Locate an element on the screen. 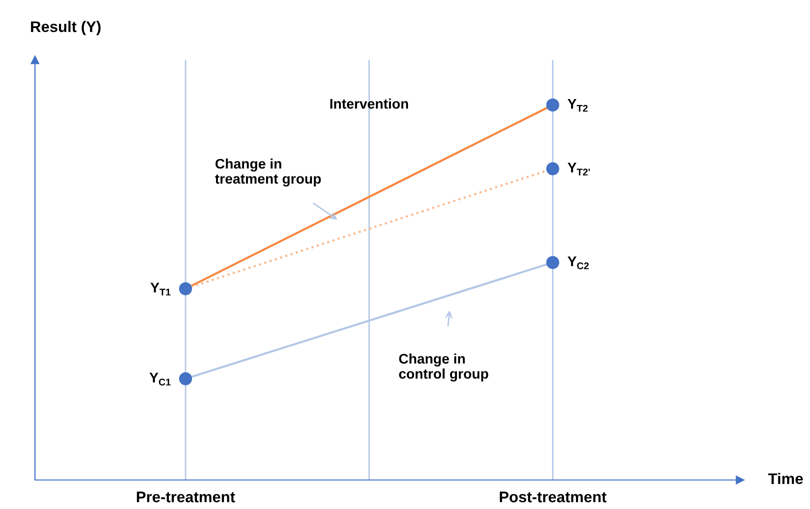 This screenshot has height=509, width=810. annotation: Intervention is located at coordinates (369, 103).